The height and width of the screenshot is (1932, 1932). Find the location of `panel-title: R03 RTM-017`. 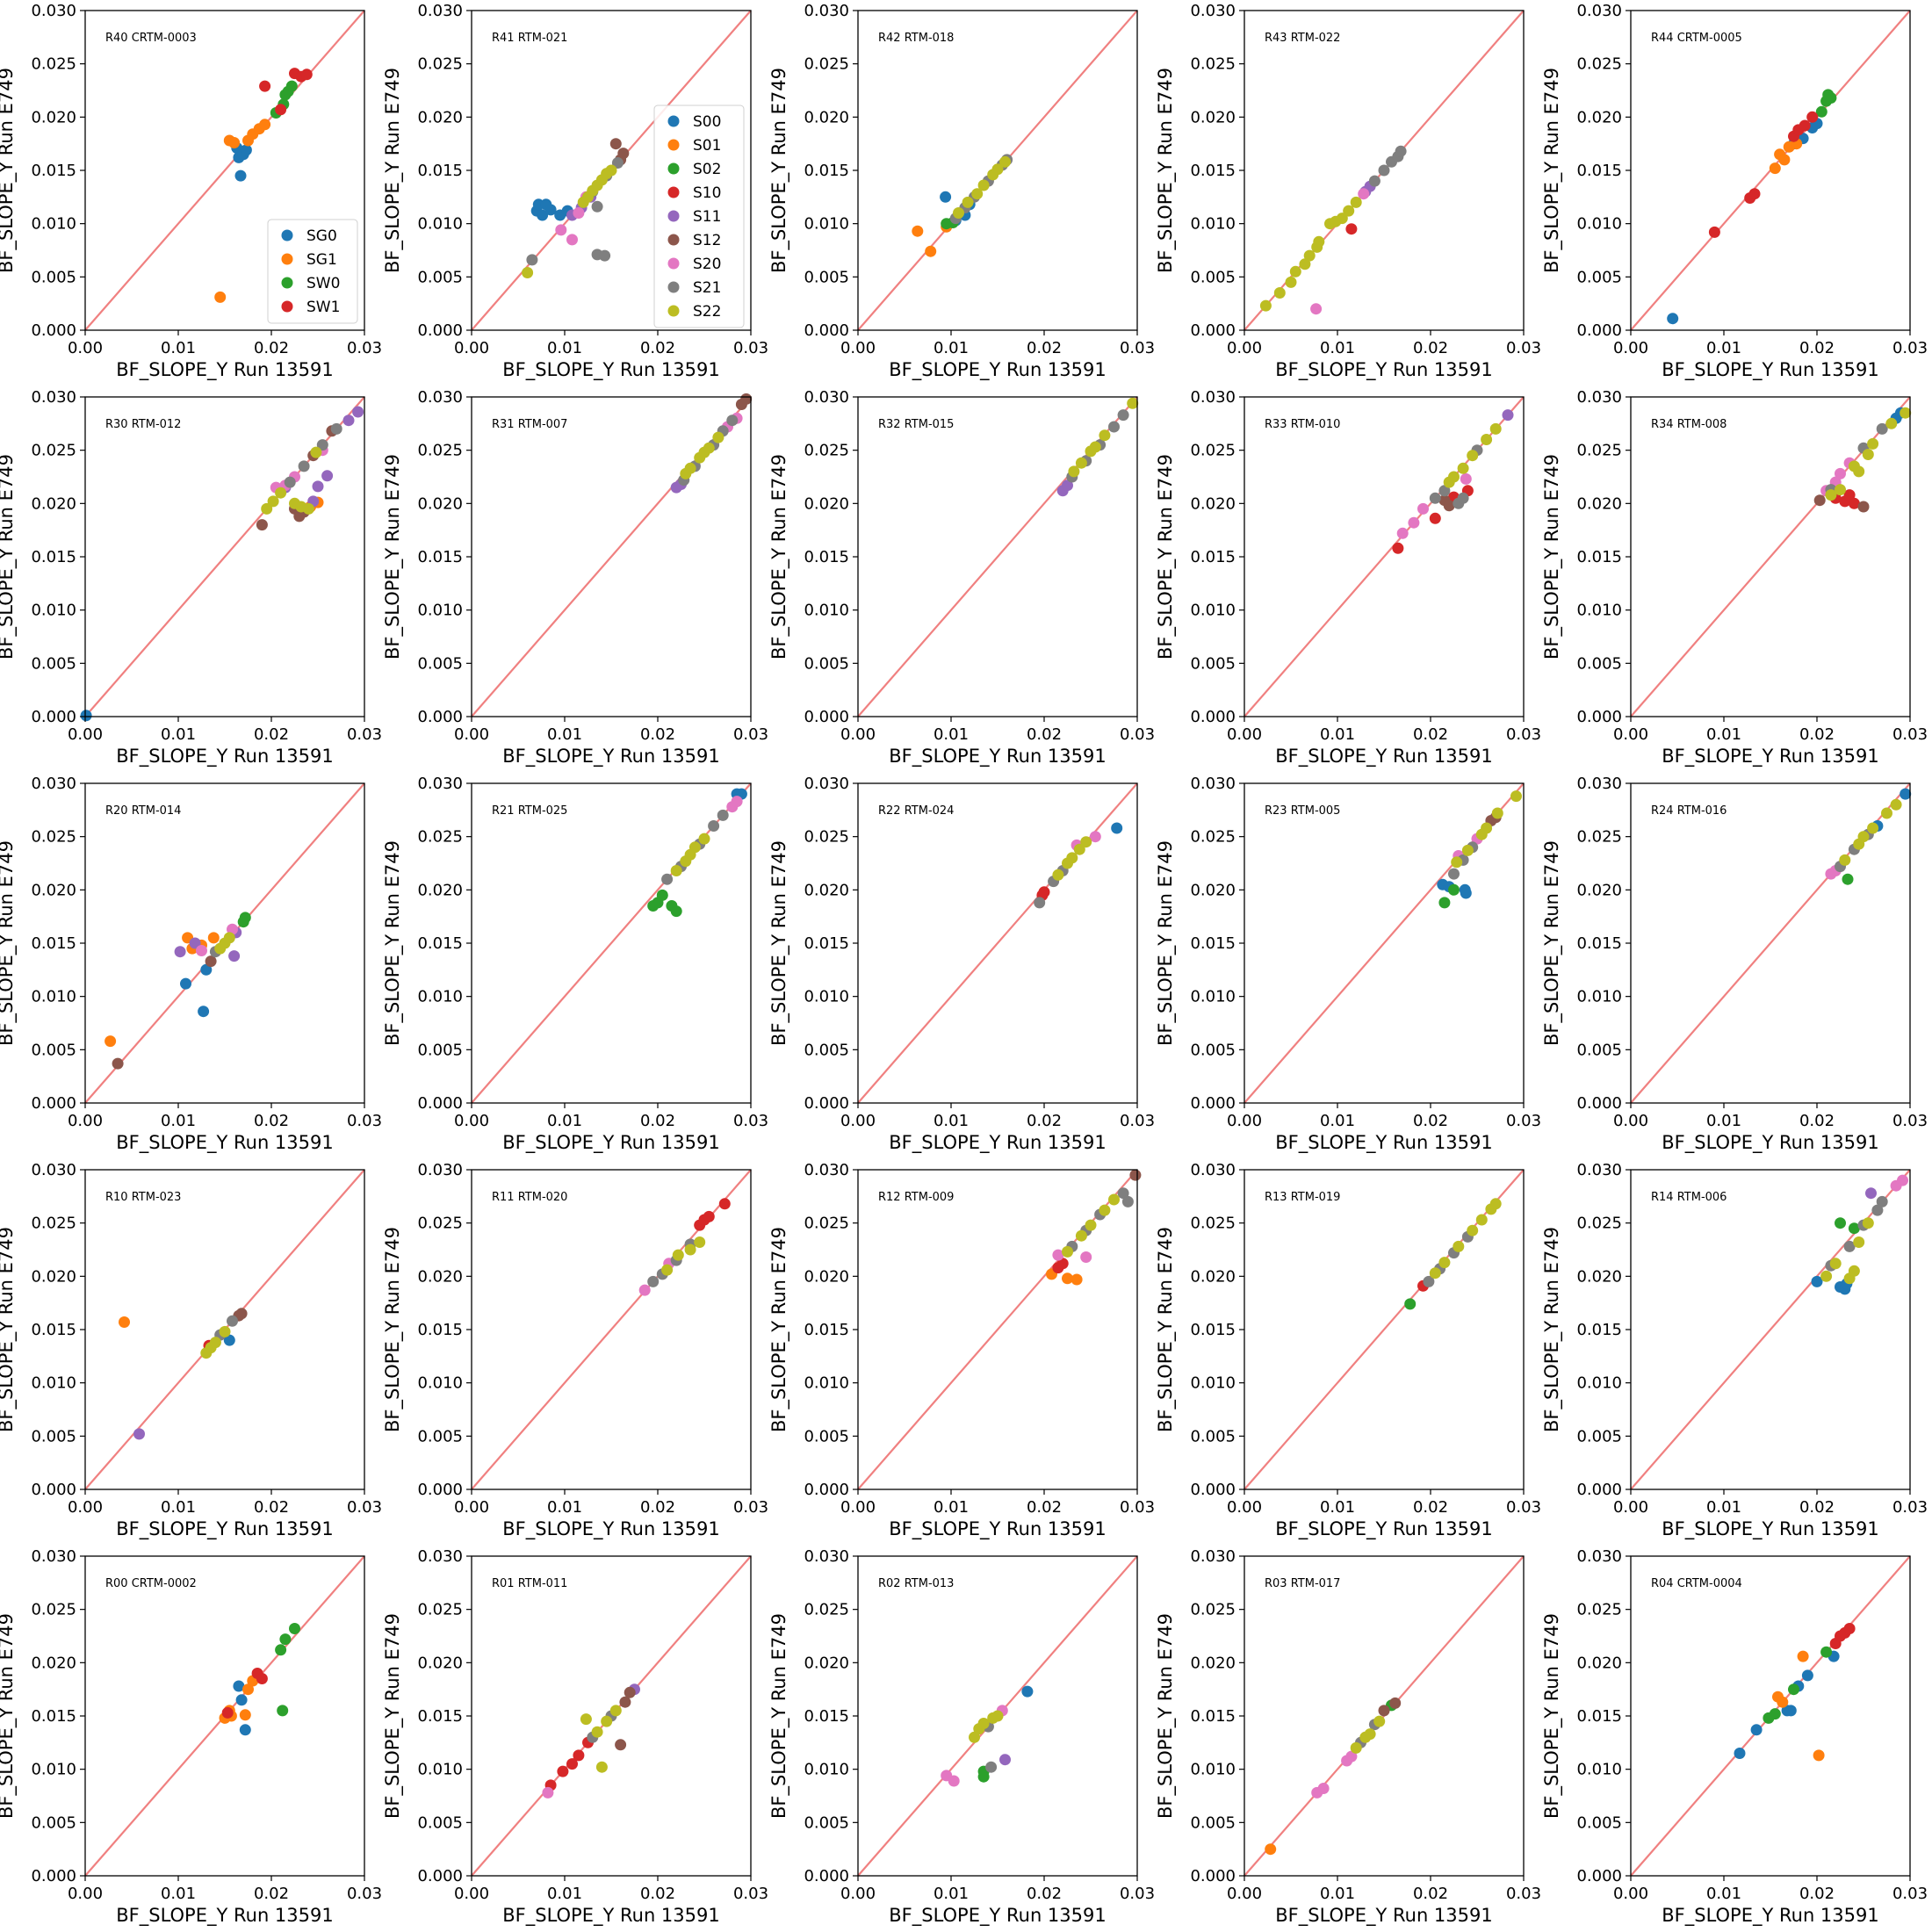

panel-title: R03 RTM-017 is located at coordinates (1302, 1583).